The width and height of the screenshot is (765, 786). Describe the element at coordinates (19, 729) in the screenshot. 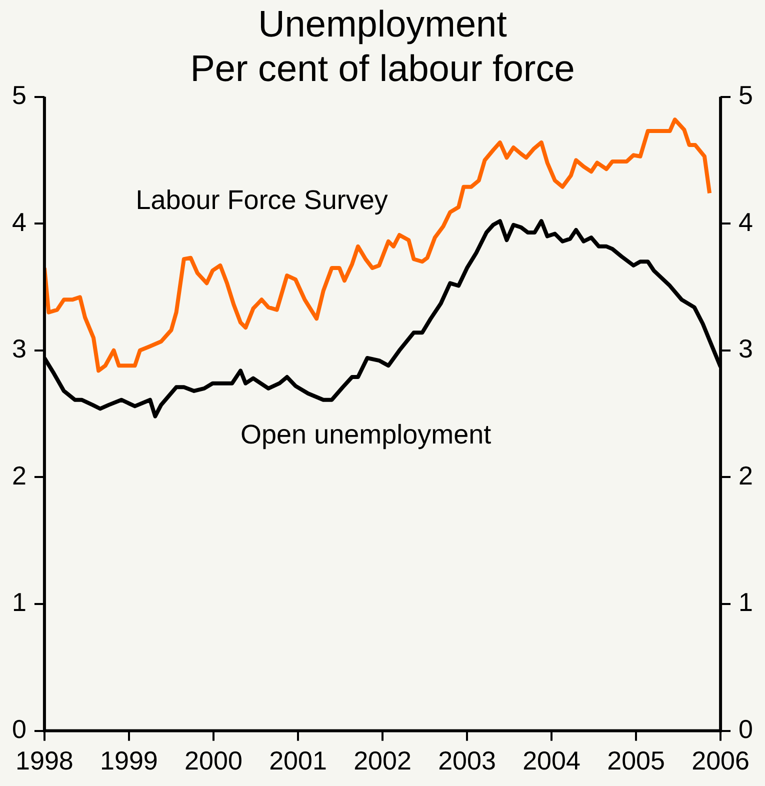

I see `y-tick-label: 0` at that location.